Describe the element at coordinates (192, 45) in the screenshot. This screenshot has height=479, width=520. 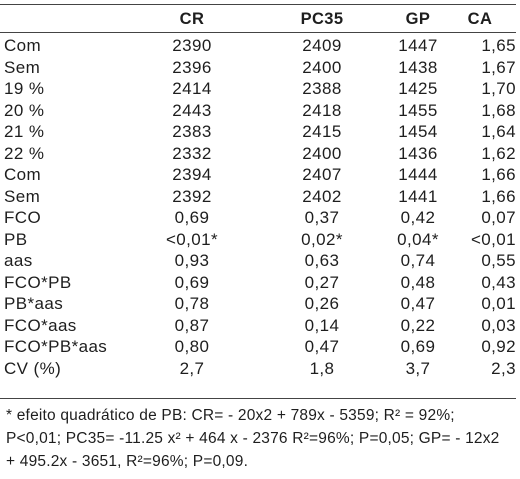
I see `table-cell: 2390` at that location.